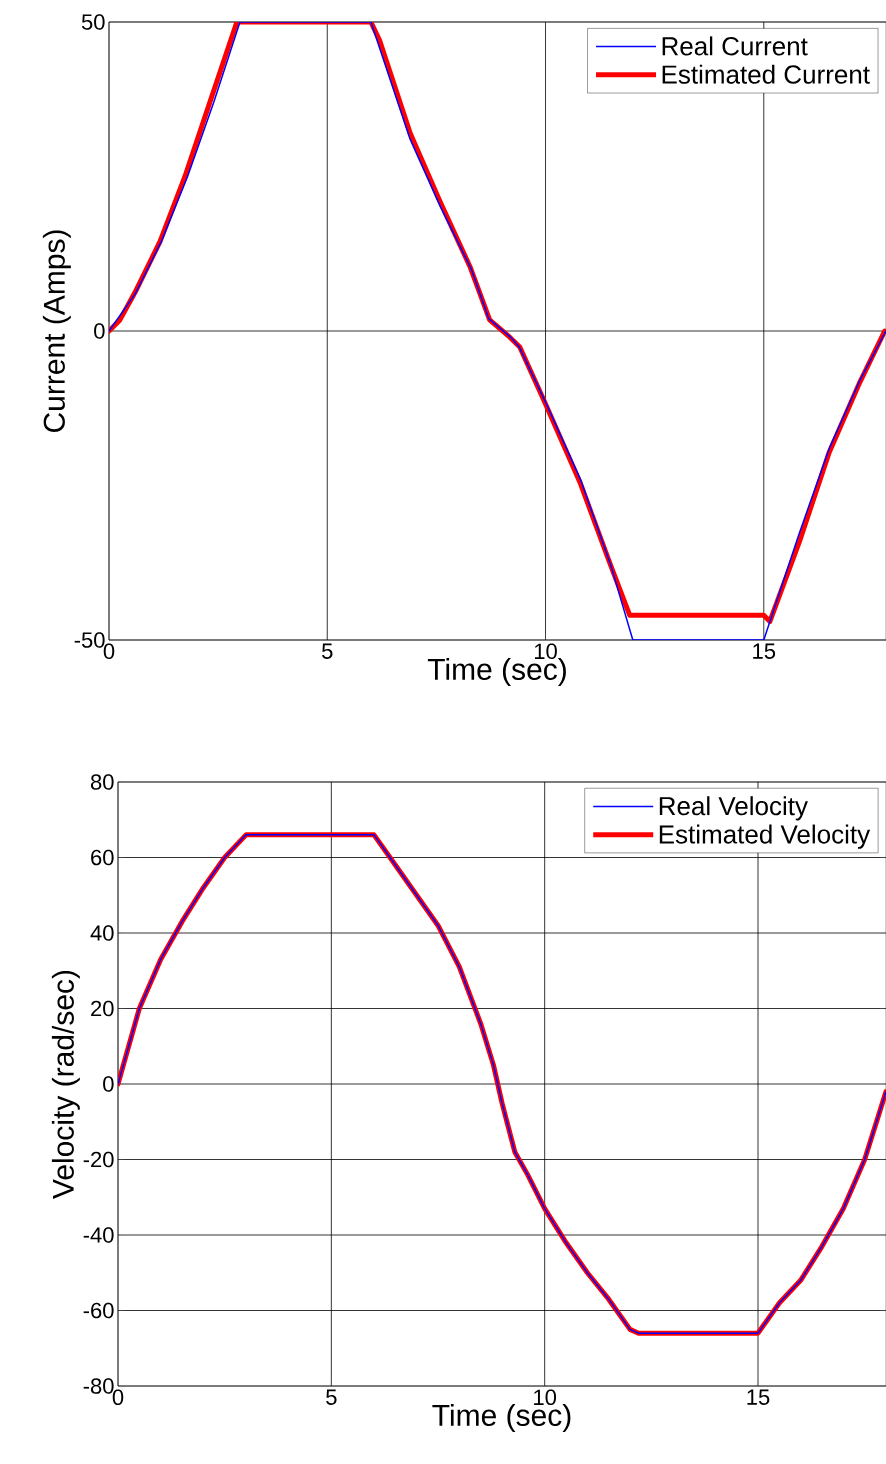 The image size is (886, 1464). What do you see at coordinates (102, 782) in the screenshot?
I see `y-tick-label: 80` at bounding box center [102, 782].